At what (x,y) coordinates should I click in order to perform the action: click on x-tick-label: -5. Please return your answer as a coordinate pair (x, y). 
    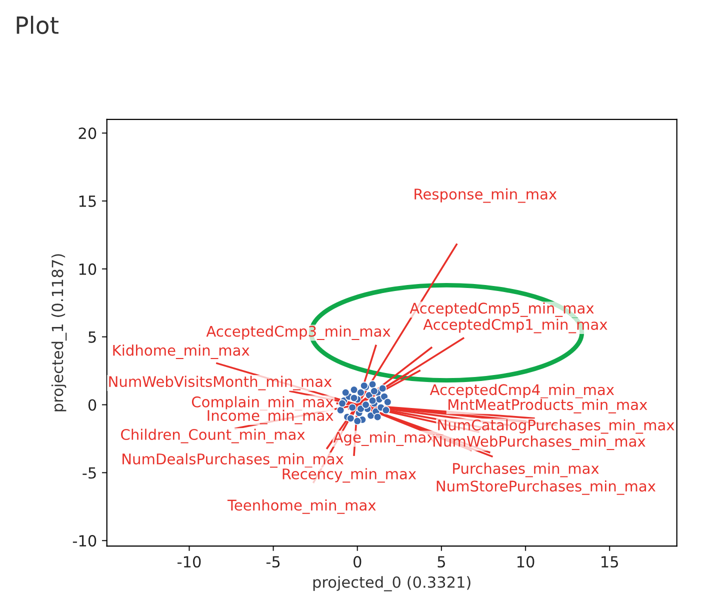
    Looking at the image, I should click on (273, 562).